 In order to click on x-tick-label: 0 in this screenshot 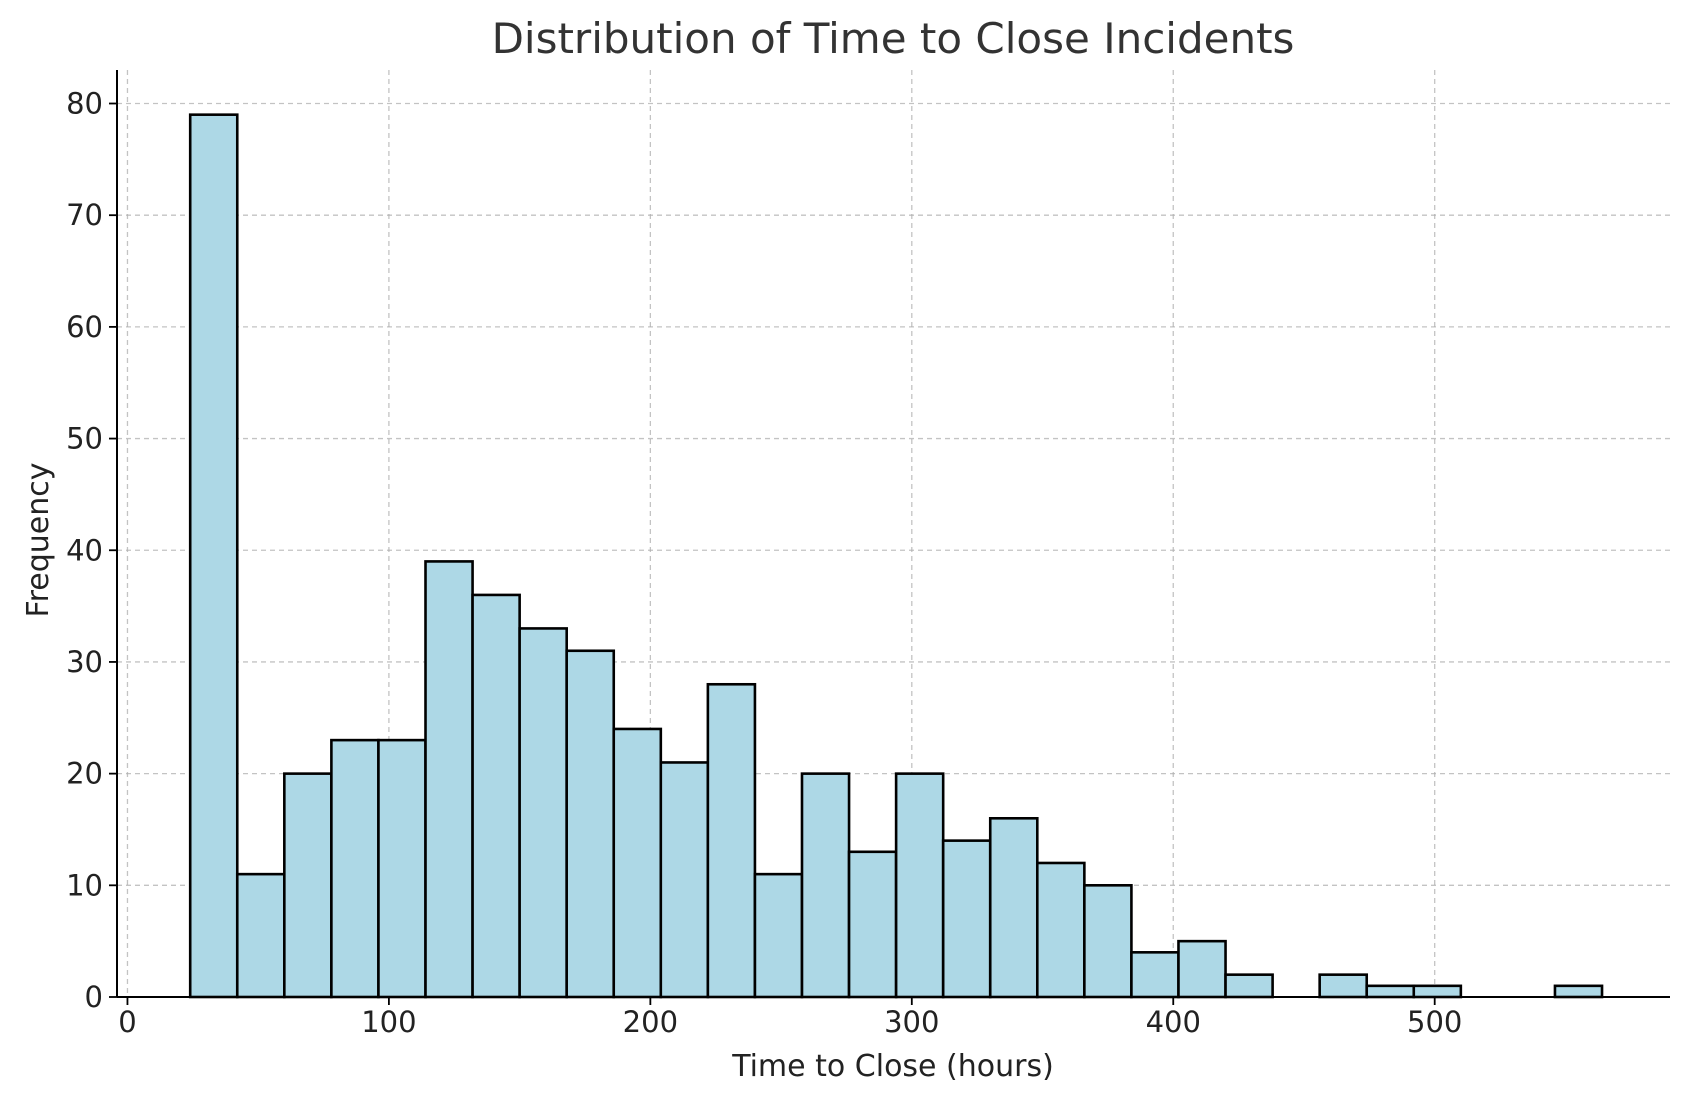, I will do `click(127, 1022)`.